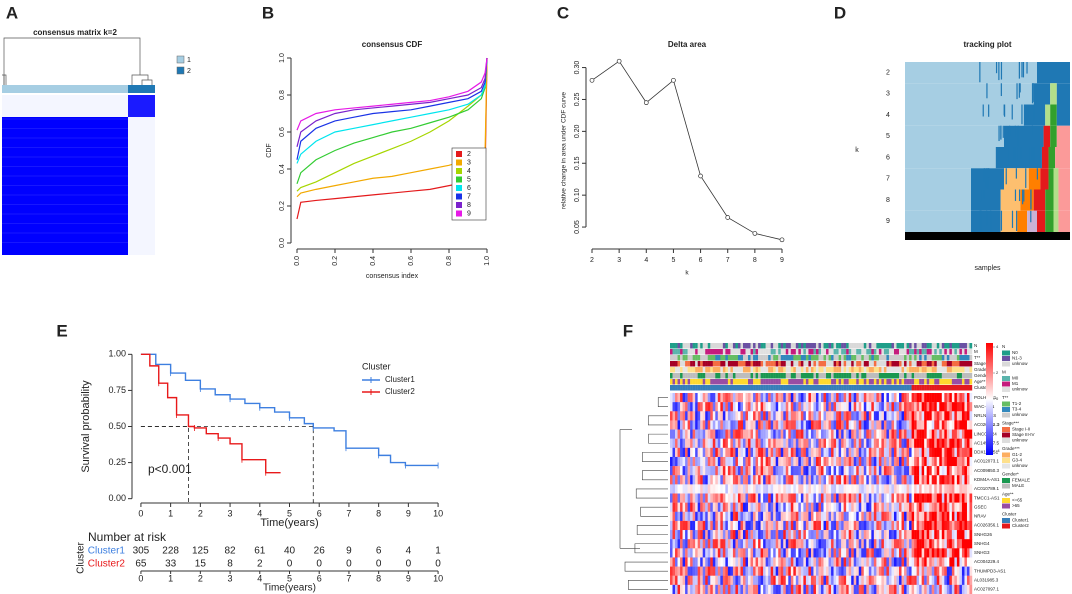  Describe the element at coordinates (1005, 397) in the screenshot. I see `legend-title: T**` at that location.